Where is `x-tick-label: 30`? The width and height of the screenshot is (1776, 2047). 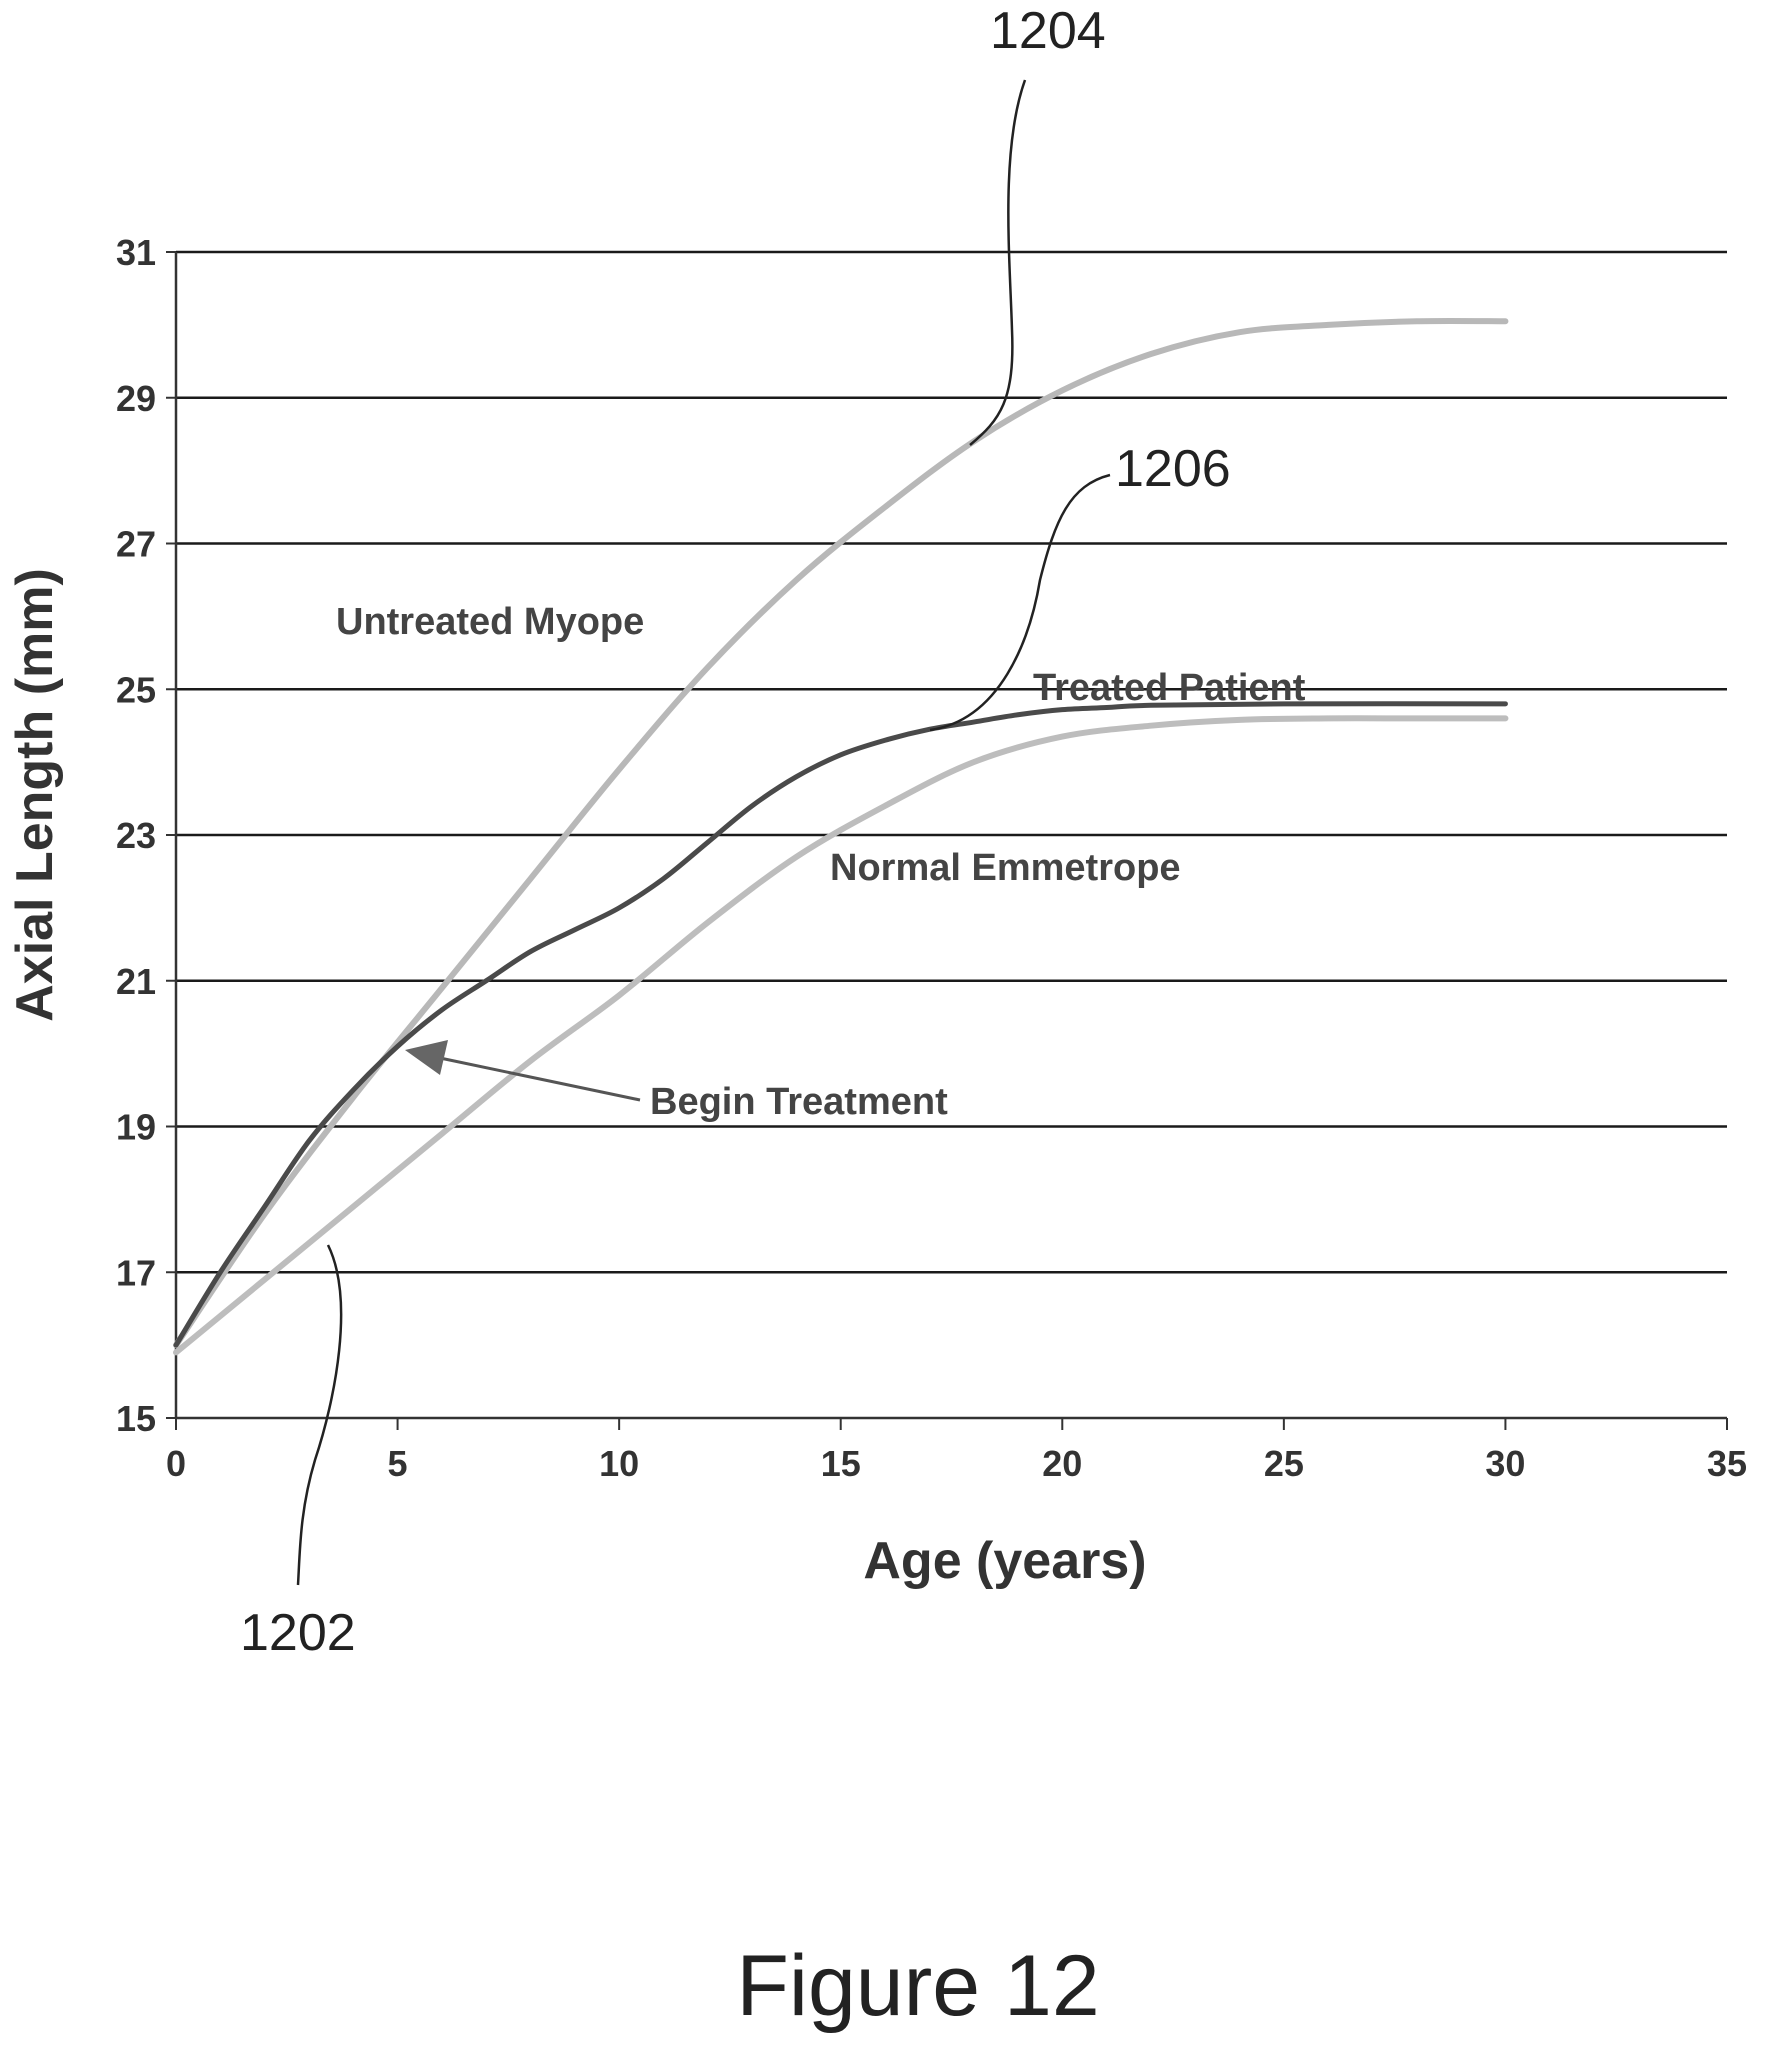 x-tick-label: 30 is located at coordinates (1505, 1463).